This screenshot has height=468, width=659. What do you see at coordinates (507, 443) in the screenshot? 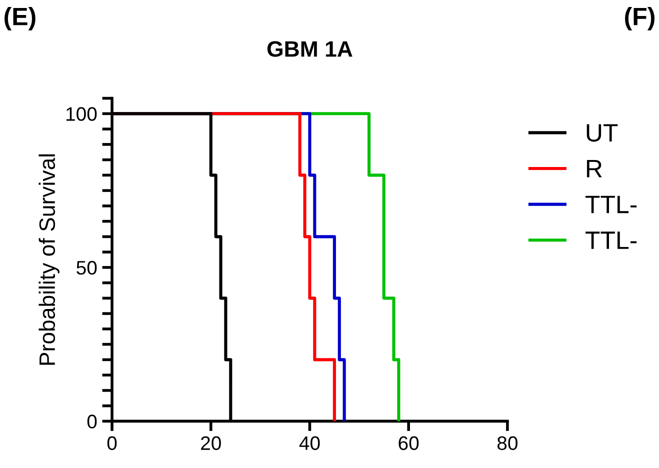
I see `x-tick-label: 80` at bounding box center [507, 443].